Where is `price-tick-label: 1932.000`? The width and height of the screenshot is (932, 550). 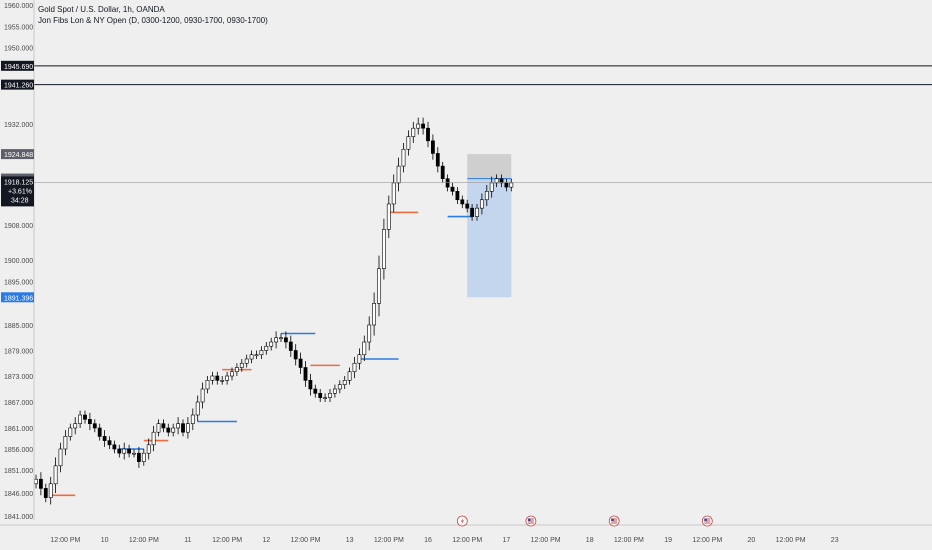 price-tick-label: 1932.000 is located at coordinates (18, 125).